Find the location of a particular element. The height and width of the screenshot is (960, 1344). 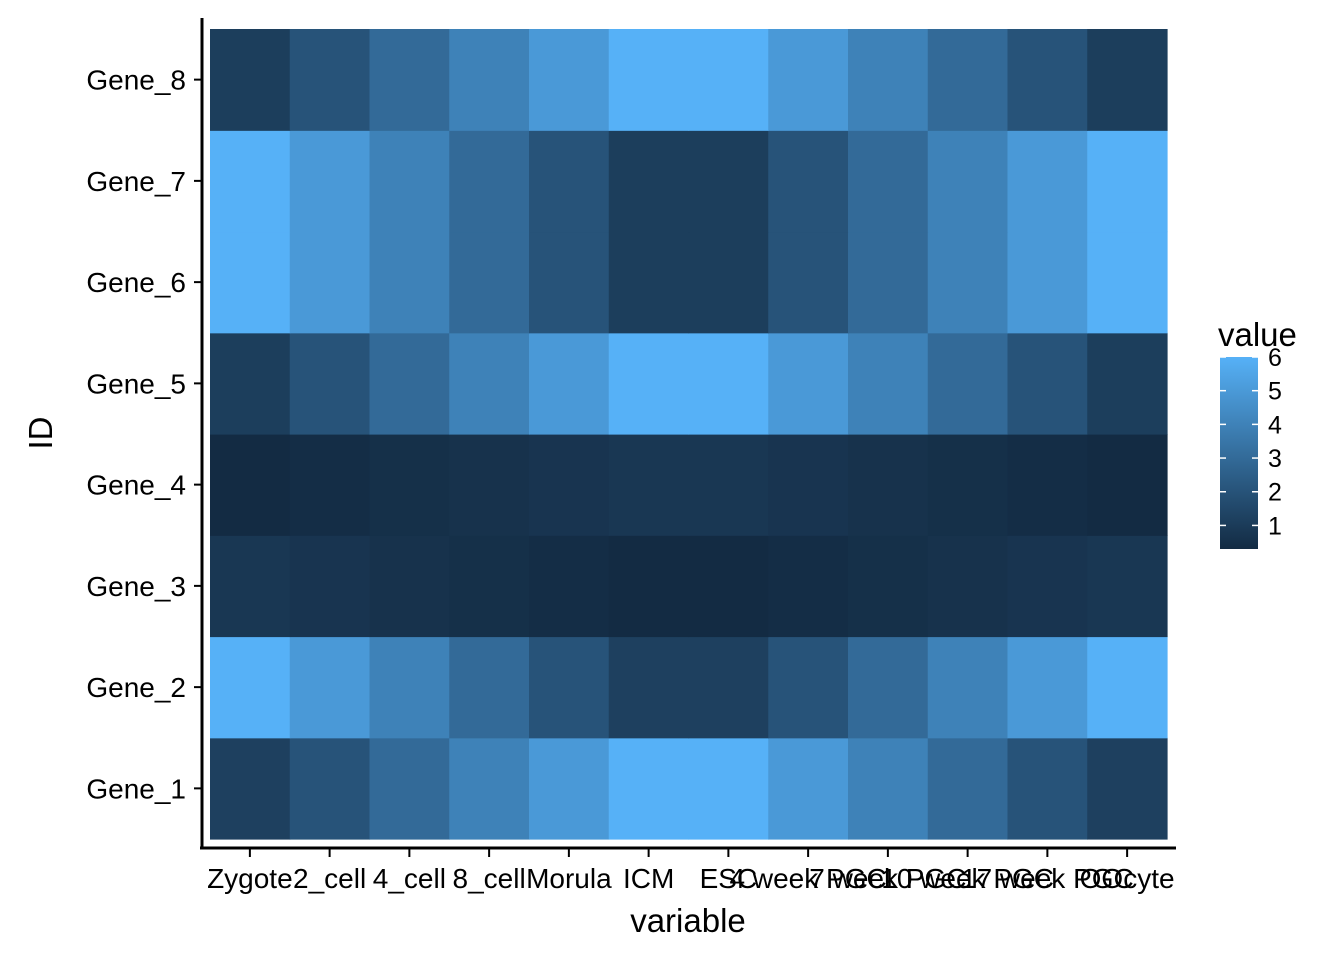

legend-tick-label: 5 is located at coordinates (1275, 392).